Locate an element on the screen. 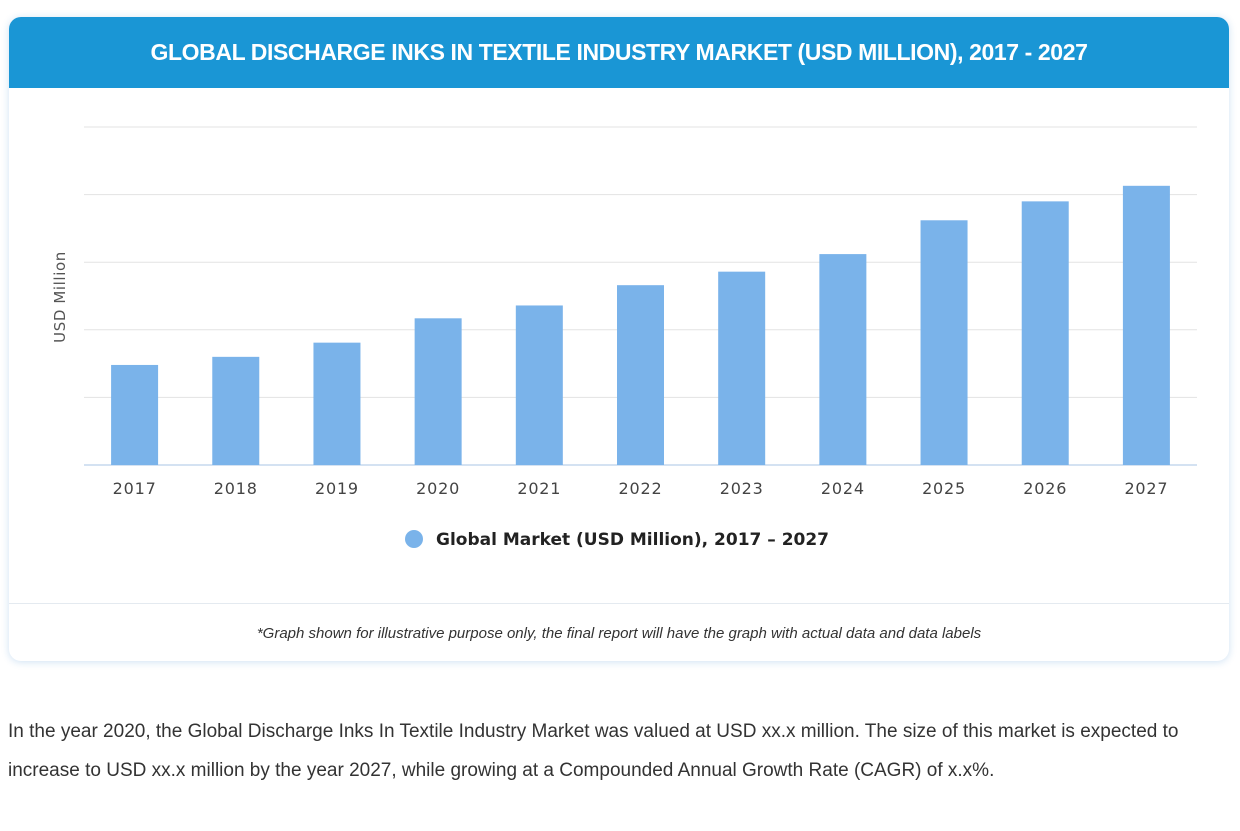 This screenshot has width=1240, height=831. x-tick-label: 2023 is located at coordinates (742, 488).